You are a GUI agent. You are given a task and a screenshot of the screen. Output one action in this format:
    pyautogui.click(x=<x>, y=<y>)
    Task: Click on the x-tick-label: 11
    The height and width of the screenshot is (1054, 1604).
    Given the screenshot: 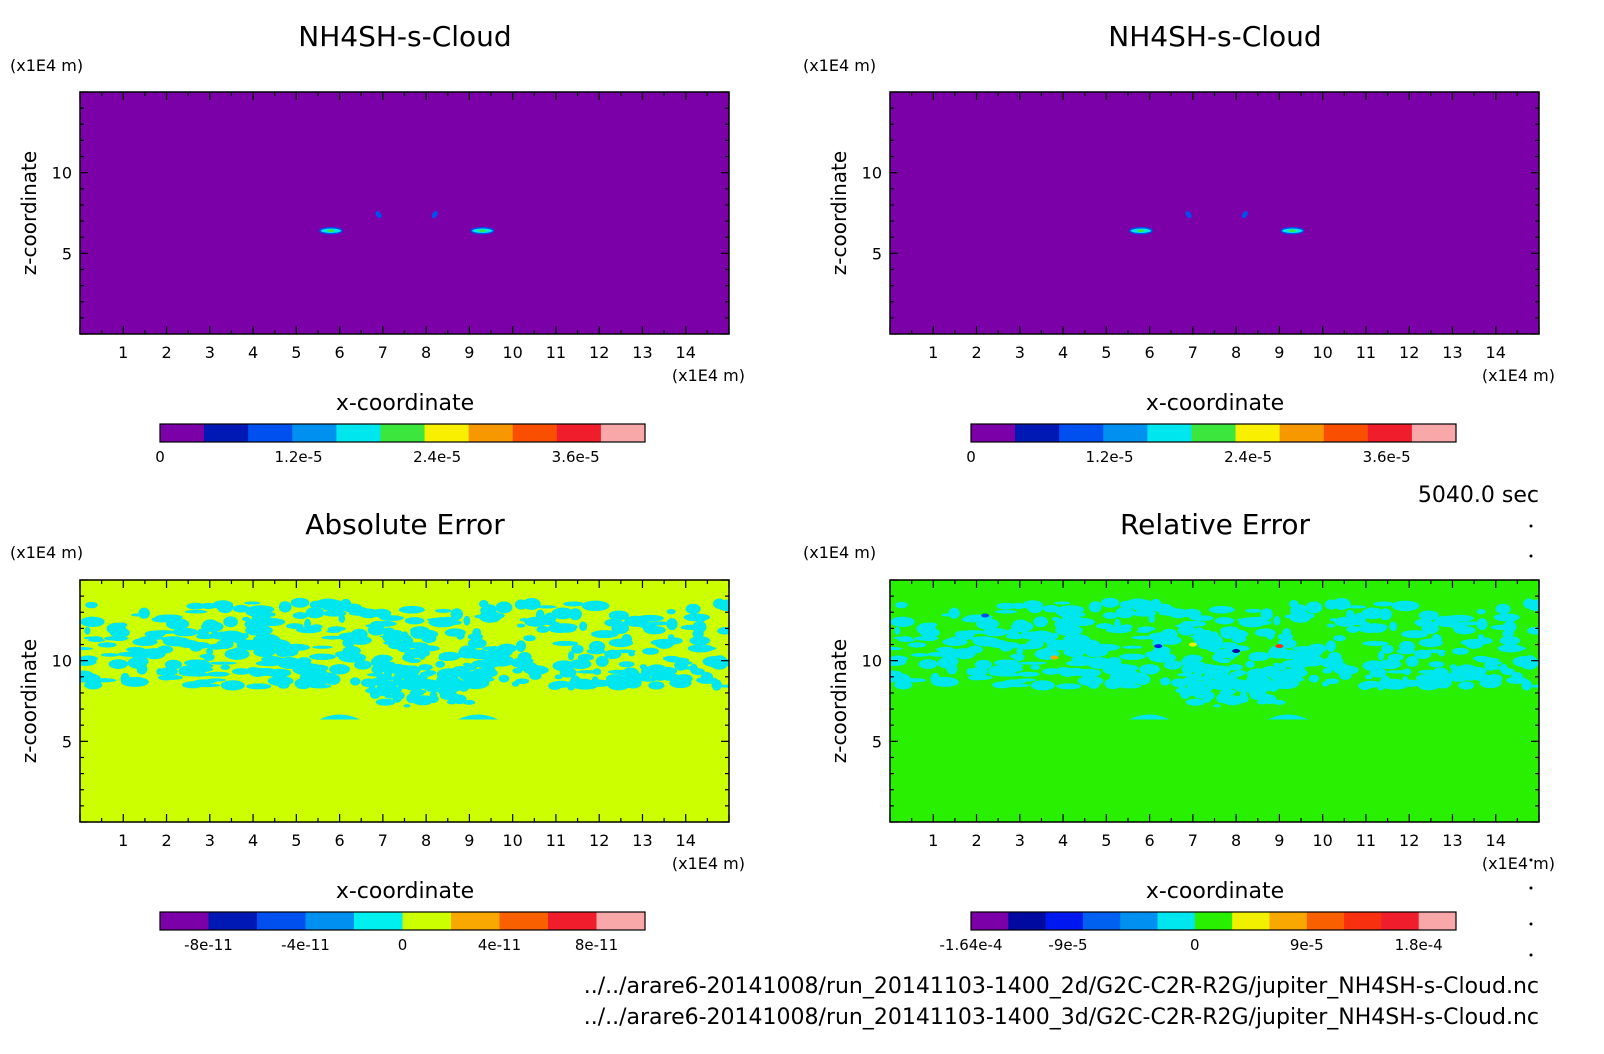 What is the action you would take?
    pyautogui.click(x=556, y=840)
    